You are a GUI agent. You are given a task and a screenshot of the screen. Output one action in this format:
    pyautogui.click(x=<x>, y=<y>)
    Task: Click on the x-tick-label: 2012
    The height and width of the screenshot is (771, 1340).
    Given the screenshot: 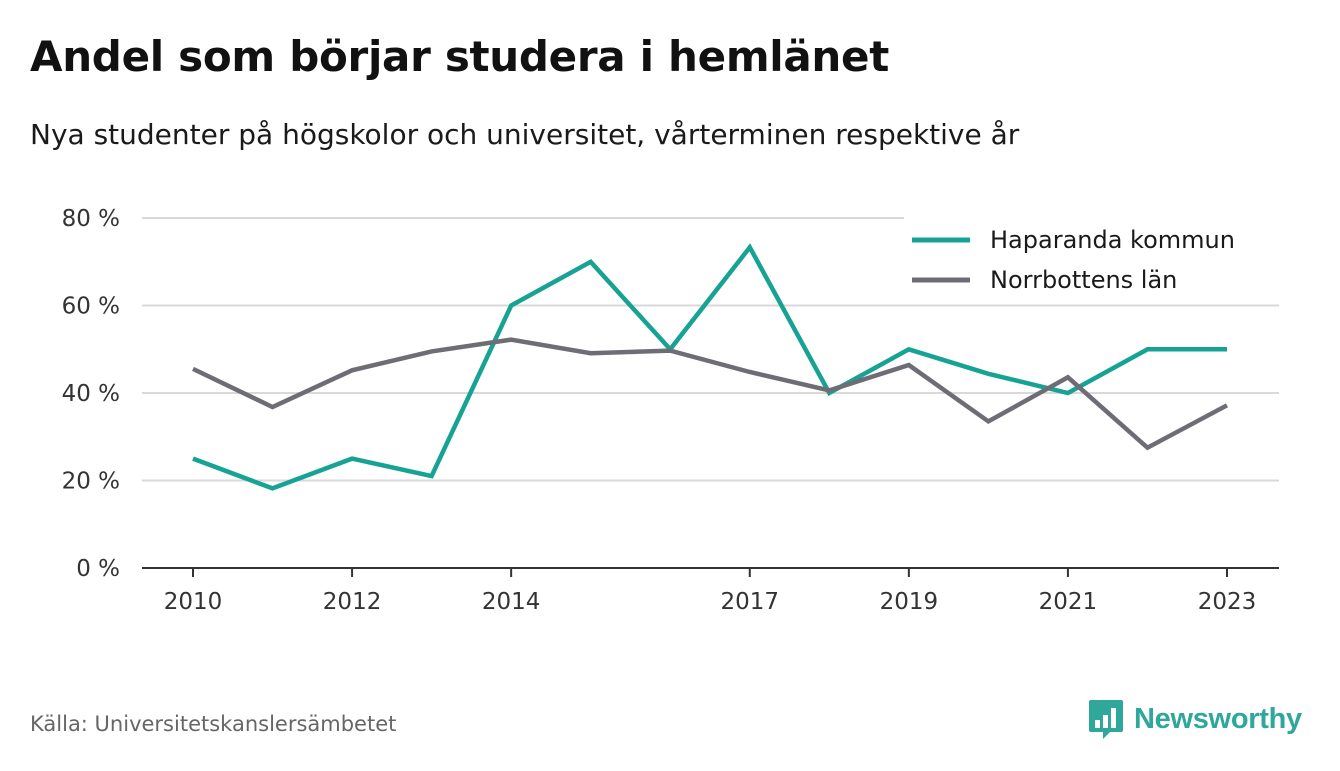 What is the action you would take?
    pyautogui.click(x=352, y=602)
    